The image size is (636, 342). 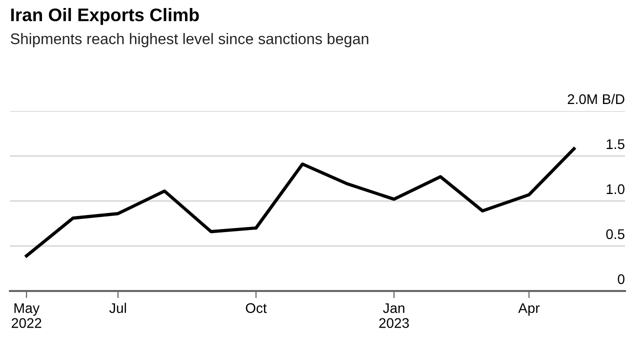 I want to click on y-tick-label: 1.5, so click(x=615, y=144).